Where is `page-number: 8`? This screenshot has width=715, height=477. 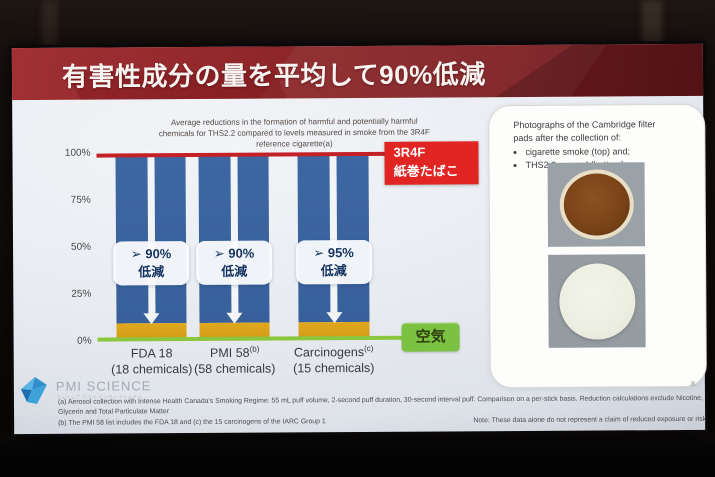 page-number: 8 is located at coordinates (692, 384).